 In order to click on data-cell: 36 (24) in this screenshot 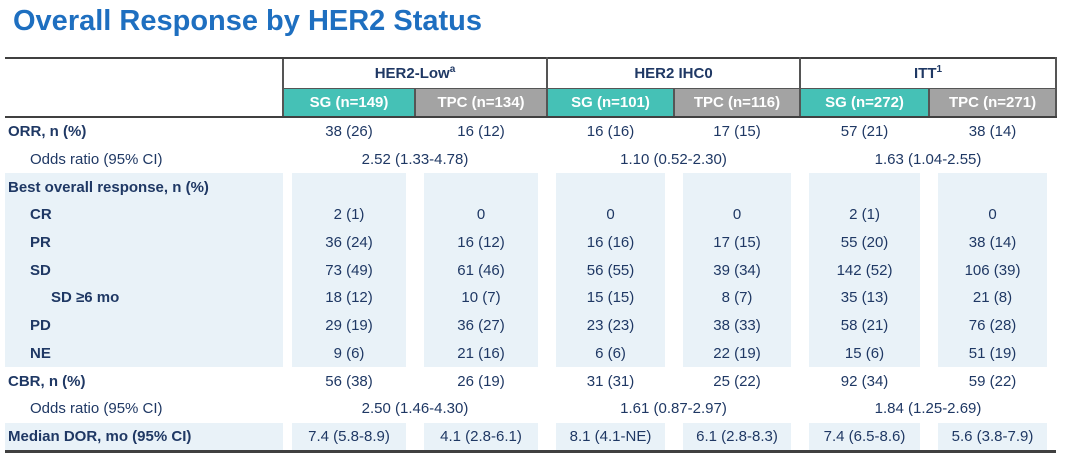, I will do `click(349, 242)`.